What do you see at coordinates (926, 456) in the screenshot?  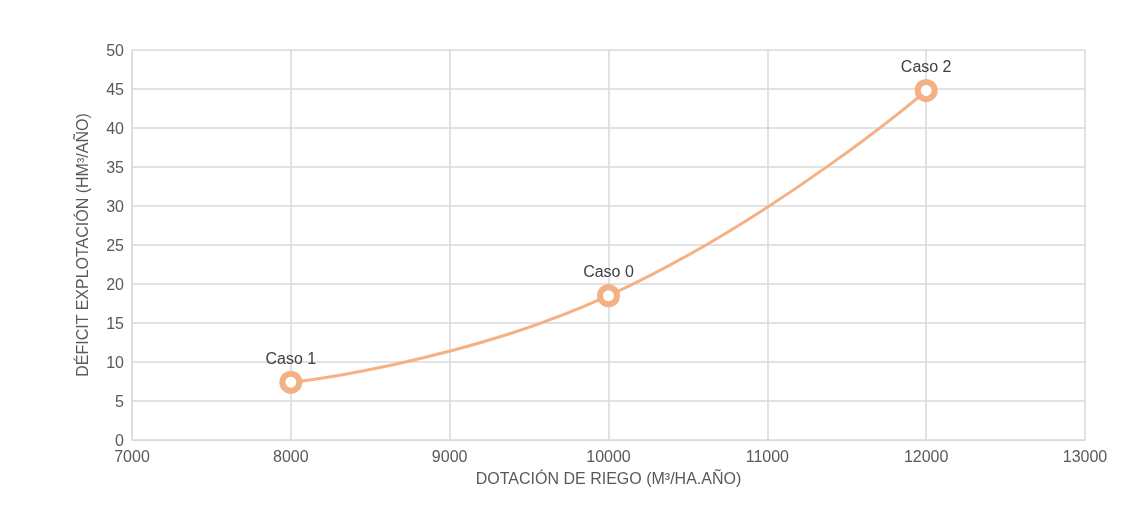 I see `x-tick-label: 12000` at bounding box center [926, 456].